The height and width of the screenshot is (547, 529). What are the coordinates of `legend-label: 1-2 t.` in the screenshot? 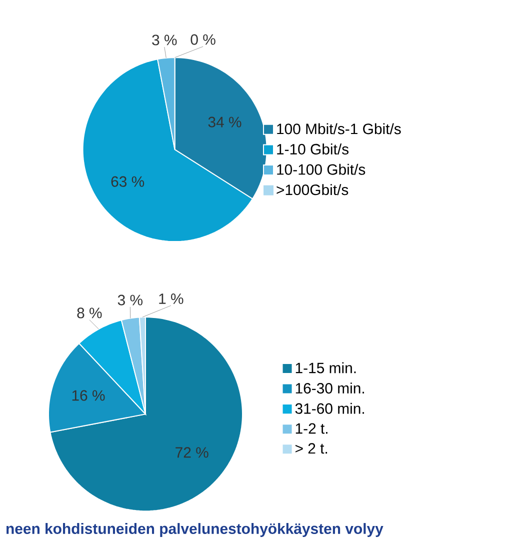 It's located at (312, 428).